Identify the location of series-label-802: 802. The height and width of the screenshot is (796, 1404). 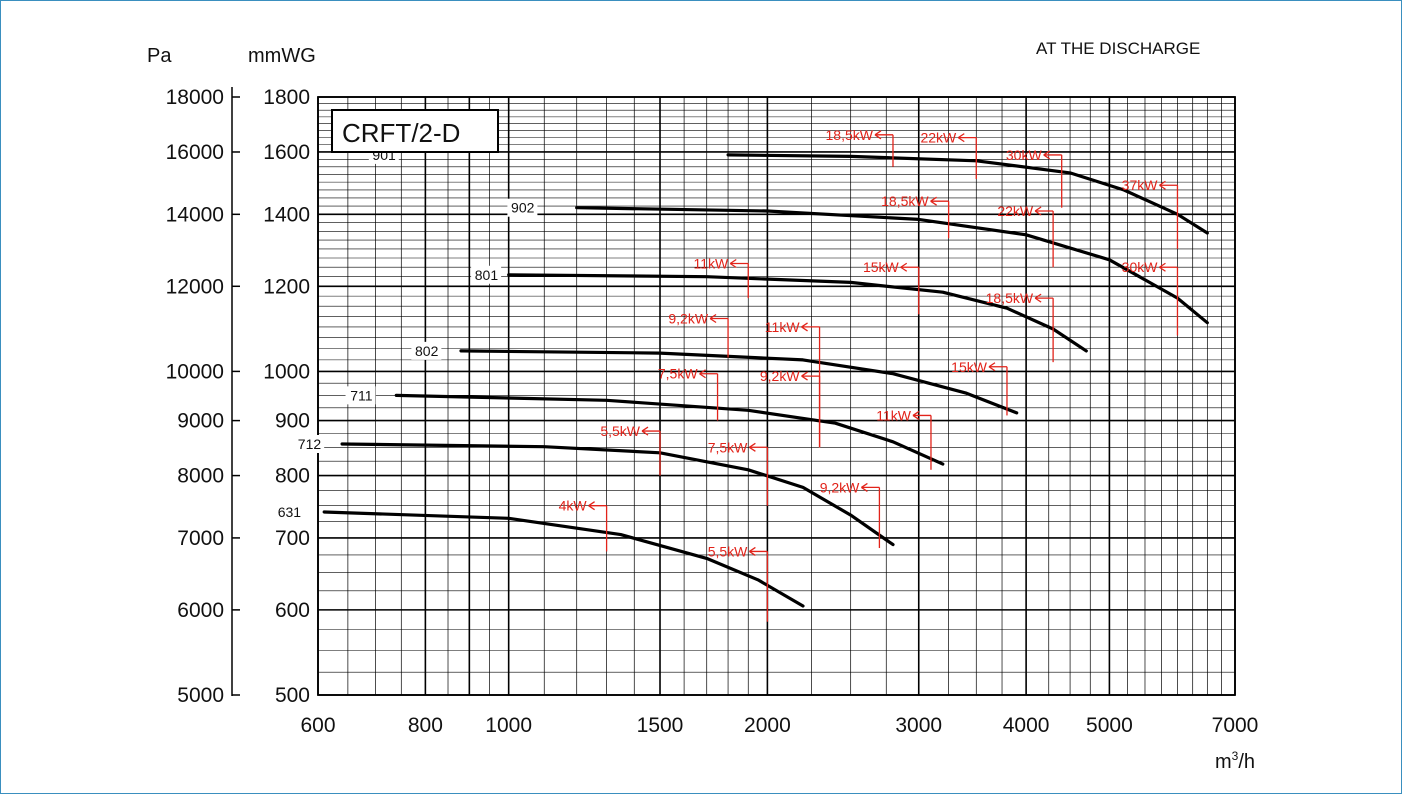
(427, 351).